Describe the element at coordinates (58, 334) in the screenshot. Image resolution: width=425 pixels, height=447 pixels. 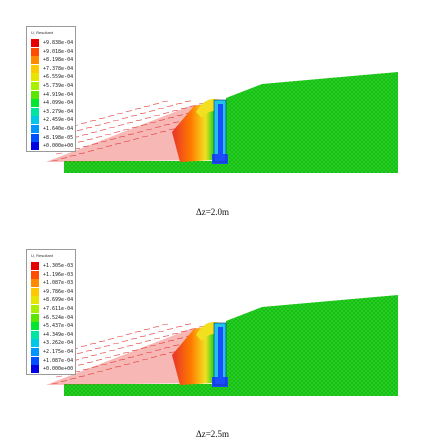
I see `legend-value: +4.349e-04` at that location.